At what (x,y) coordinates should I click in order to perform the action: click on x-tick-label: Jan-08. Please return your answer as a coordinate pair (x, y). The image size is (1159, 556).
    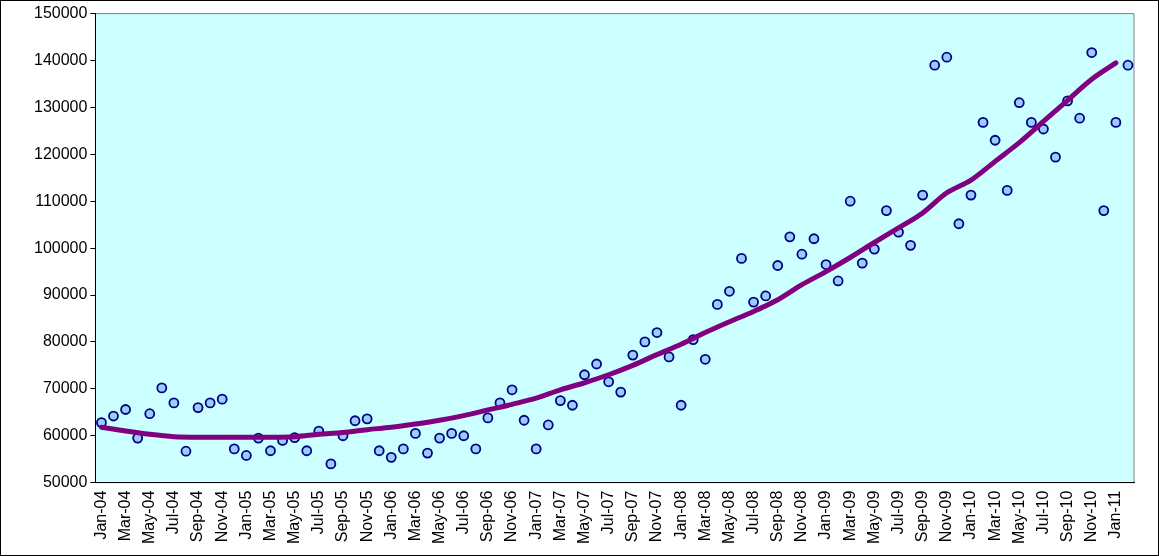
    Looking at the image, I should click on (680, 515).